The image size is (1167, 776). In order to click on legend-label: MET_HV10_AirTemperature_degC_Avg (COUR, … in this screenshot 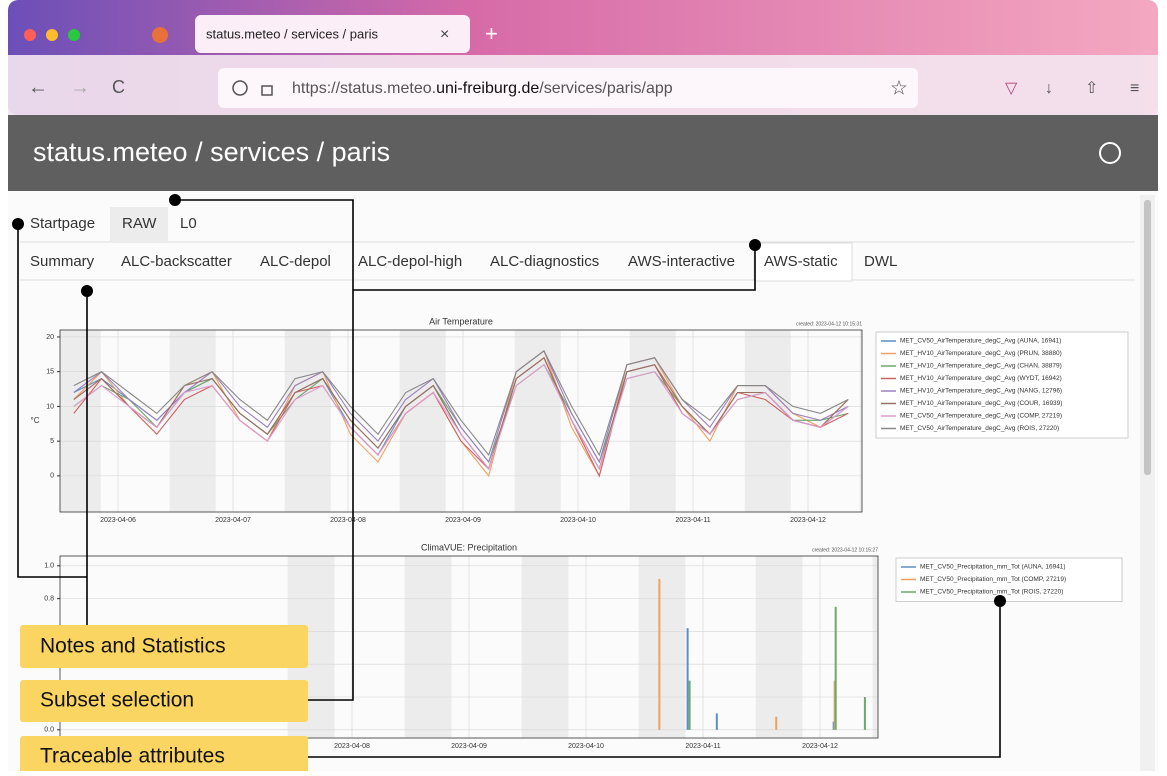, I will do `click(981, 403)`.